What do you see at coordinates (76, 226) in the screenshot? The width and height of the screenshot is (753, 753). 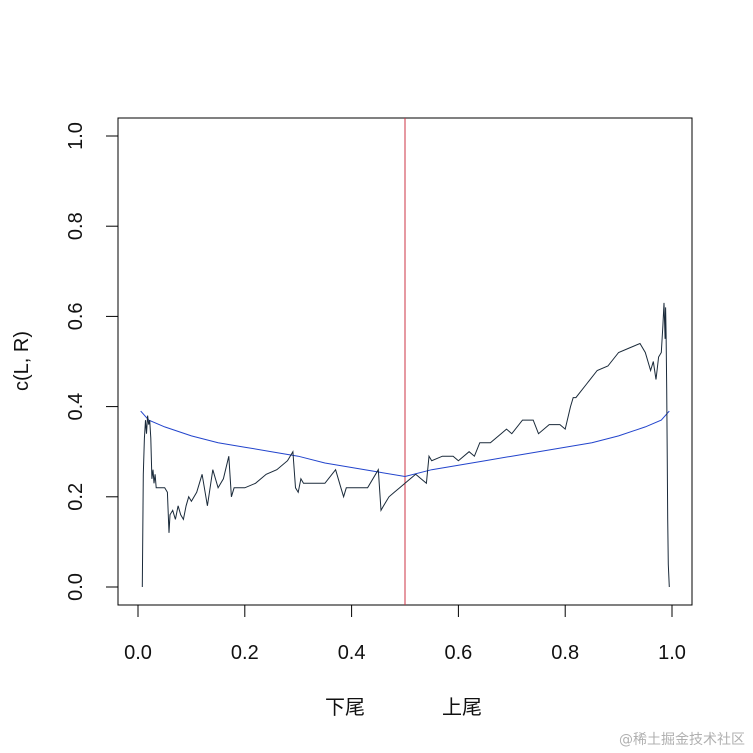 I see `y-tick-label: 0.8` at bounding box center [76, 226].